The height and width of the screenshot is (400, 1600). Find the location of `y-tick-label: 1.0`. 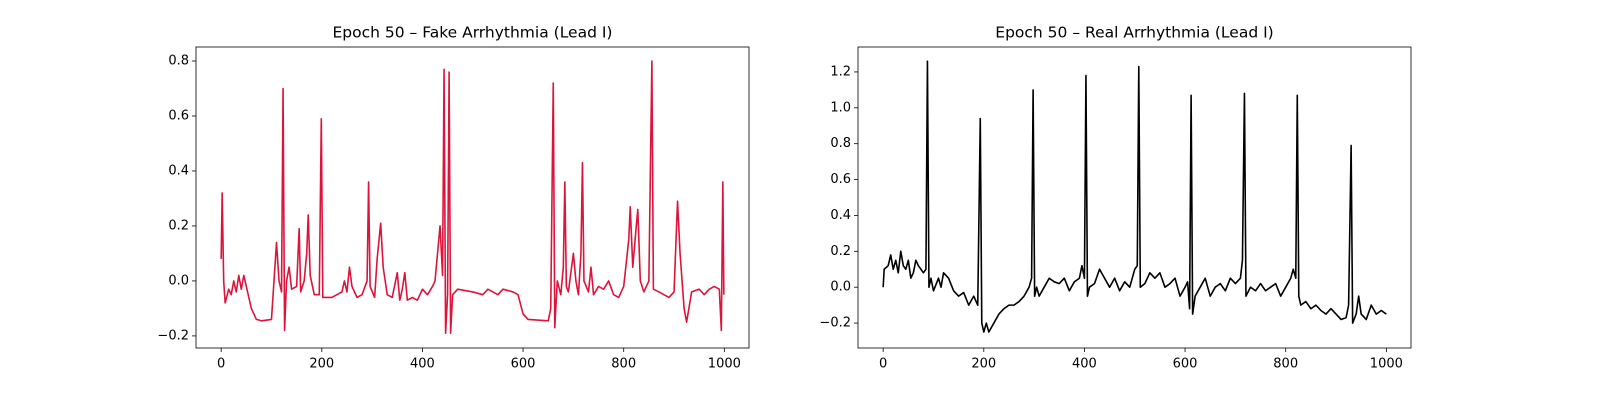

y-tick-label: 1.0 is located at coordinates (840, 107).